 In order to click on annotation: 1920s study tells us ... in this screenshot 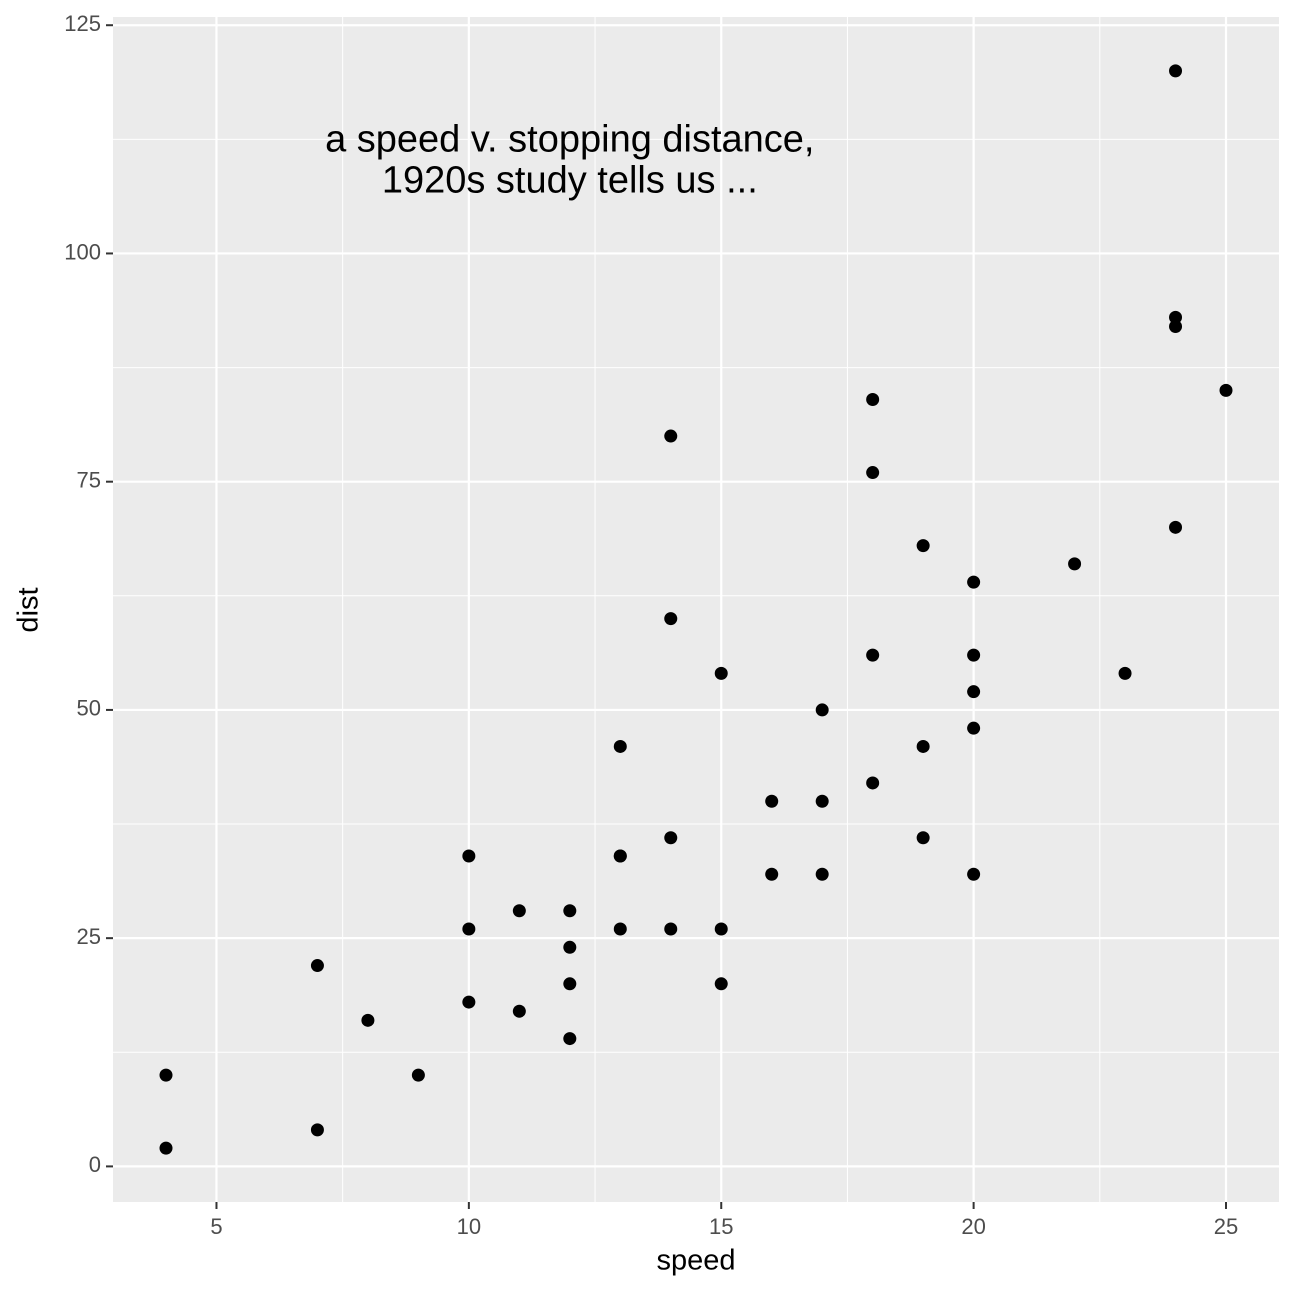, I will do `click(570, 181)`.